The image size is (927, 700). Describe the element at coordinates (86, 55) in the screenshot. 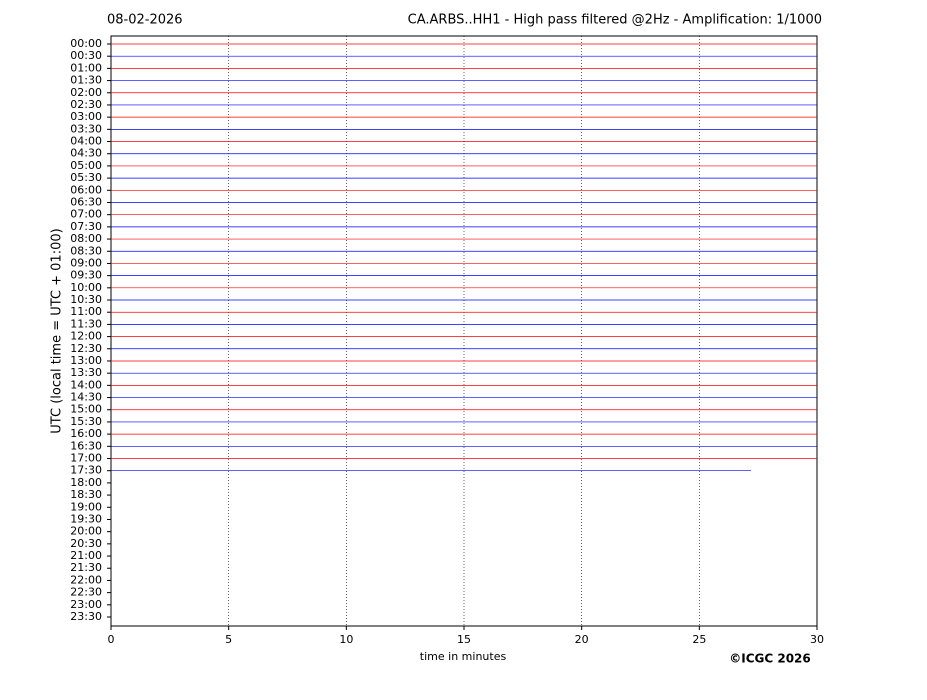

I see `y-tick-label: 00:30` at that location.